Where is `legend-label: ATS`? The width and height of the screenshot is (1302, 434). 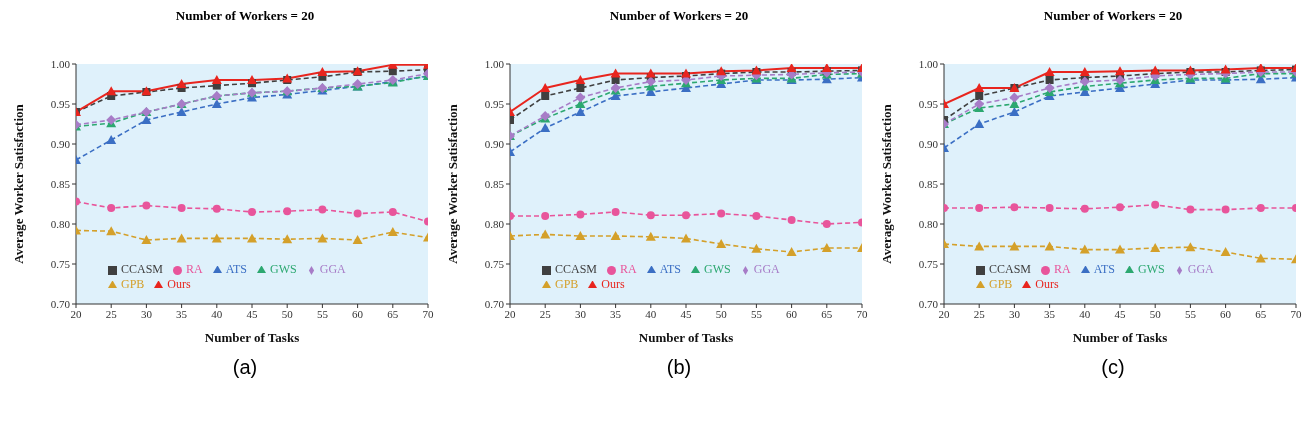 legend-label: ATS is located at coordinates (670, 269).